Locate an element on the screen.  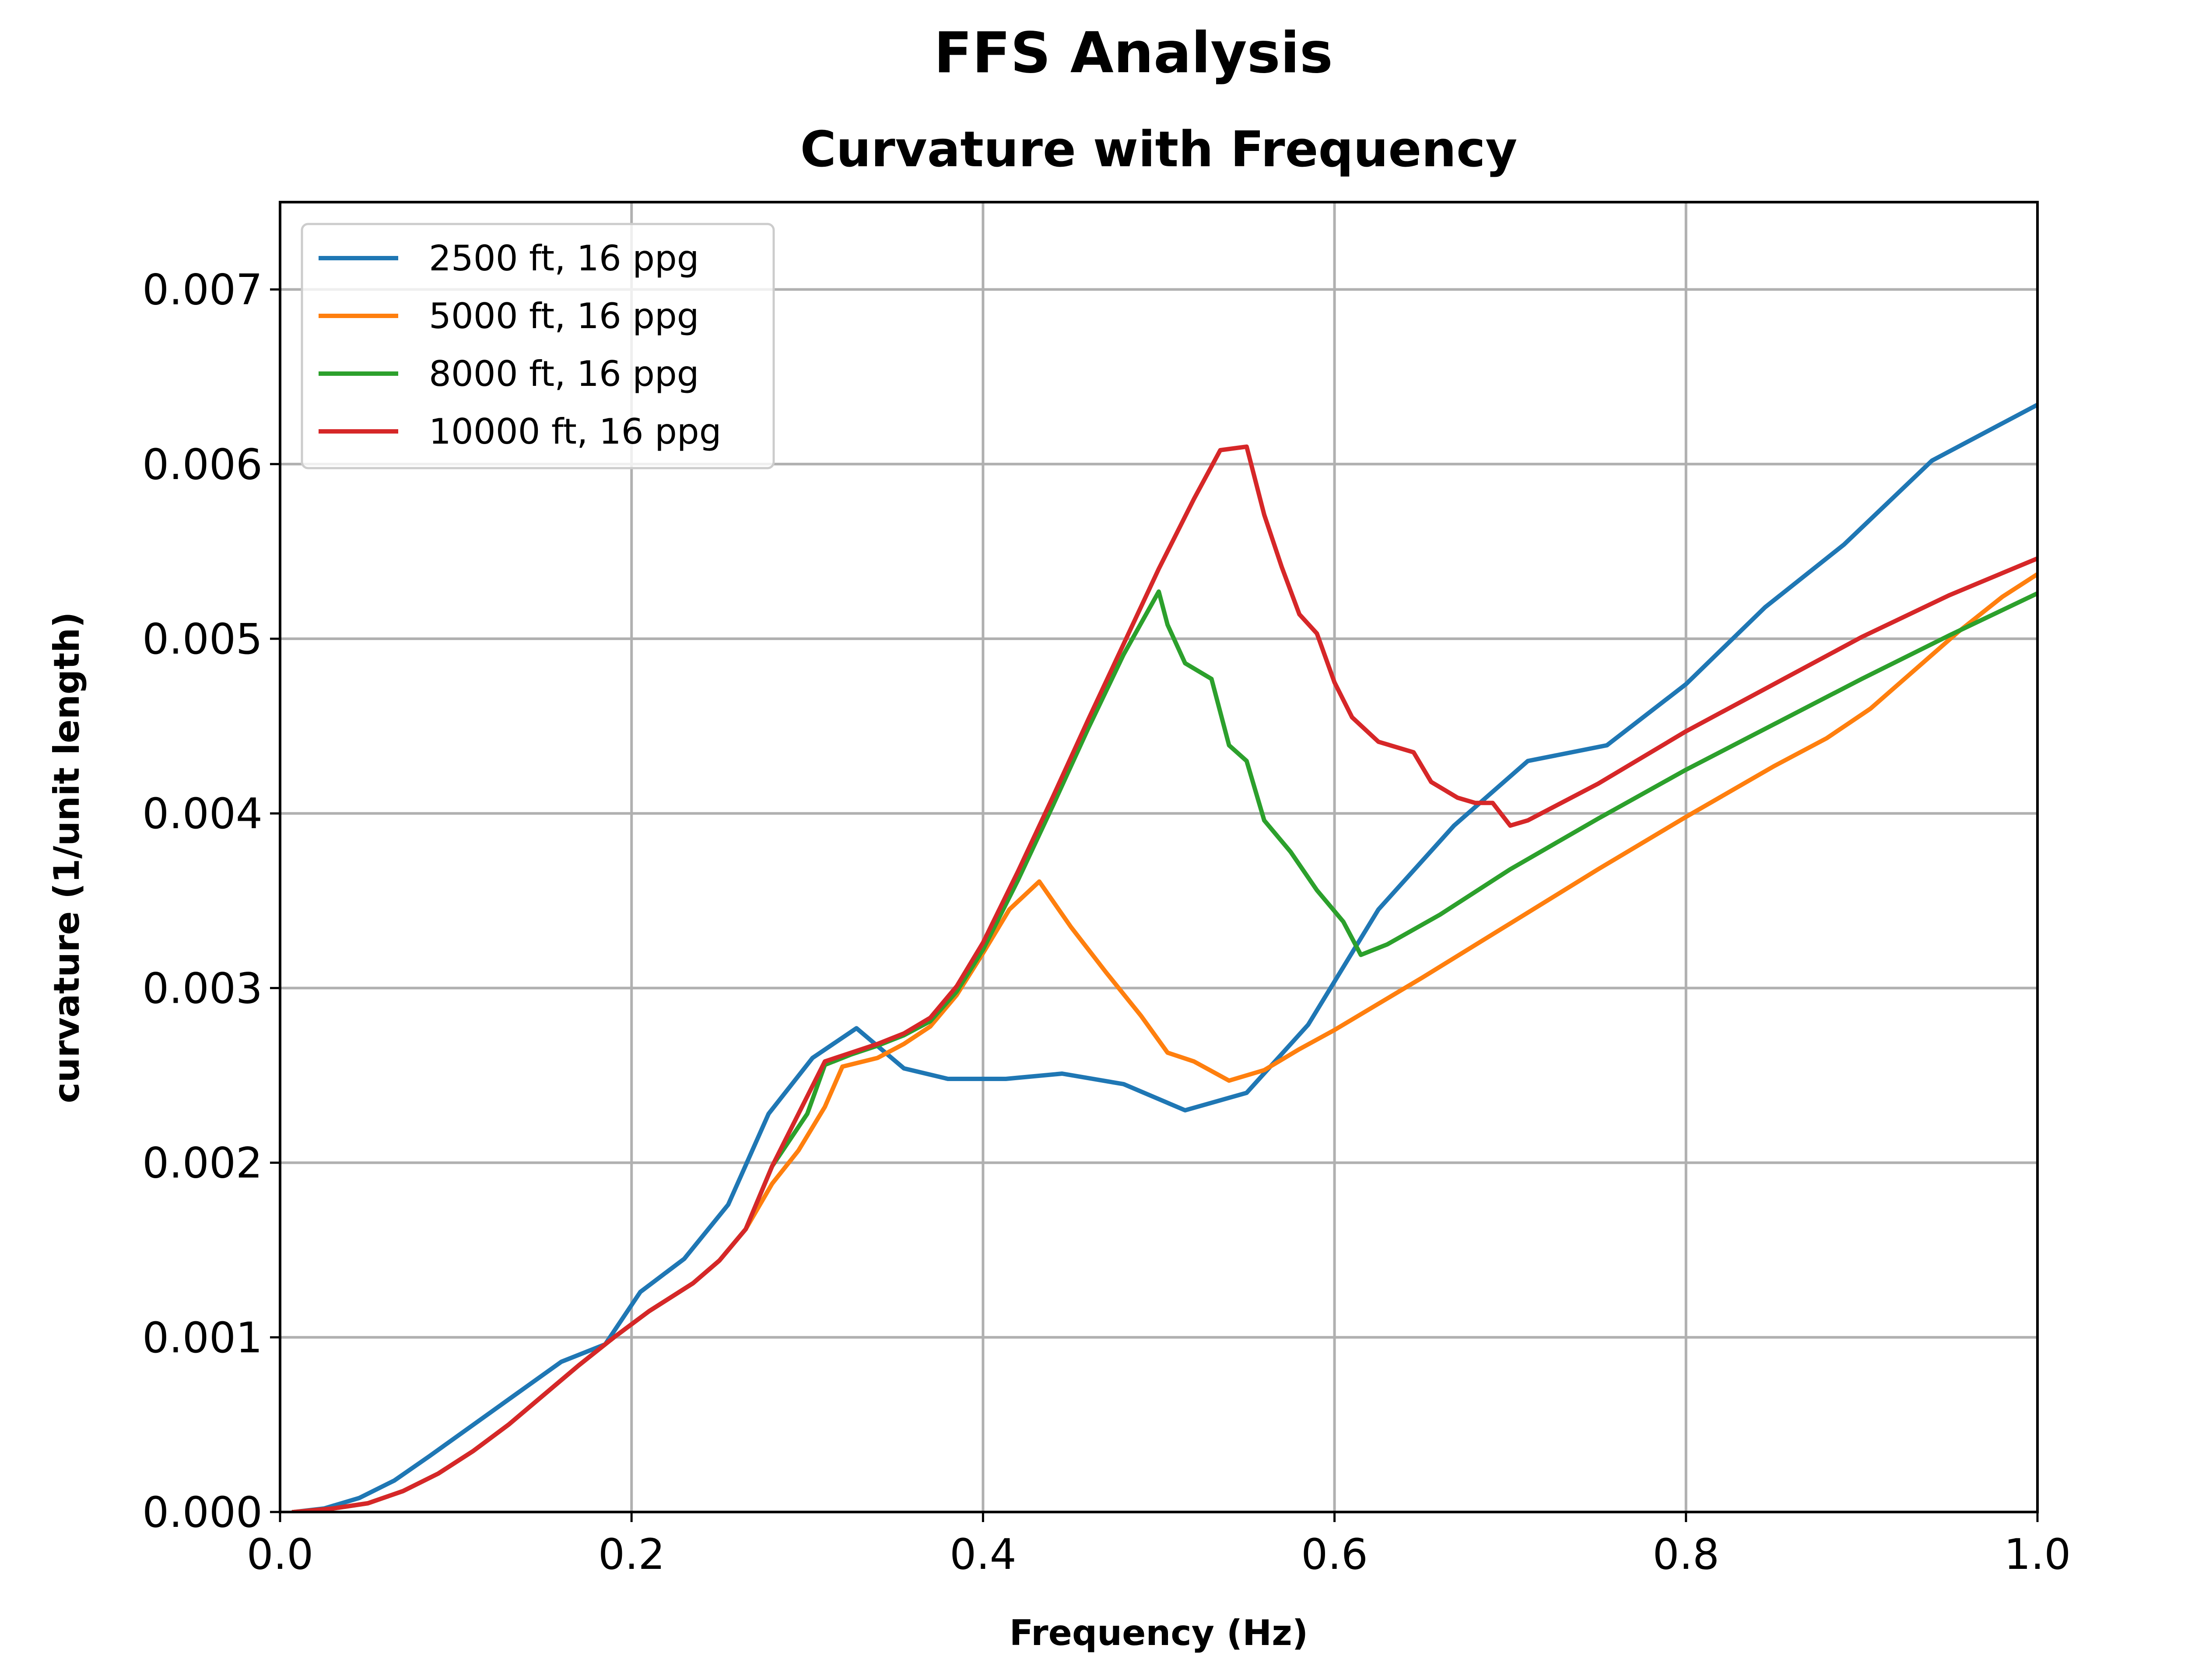
legend-label: 8000 ft, 16 ppg is located at coordinates (564, 374).